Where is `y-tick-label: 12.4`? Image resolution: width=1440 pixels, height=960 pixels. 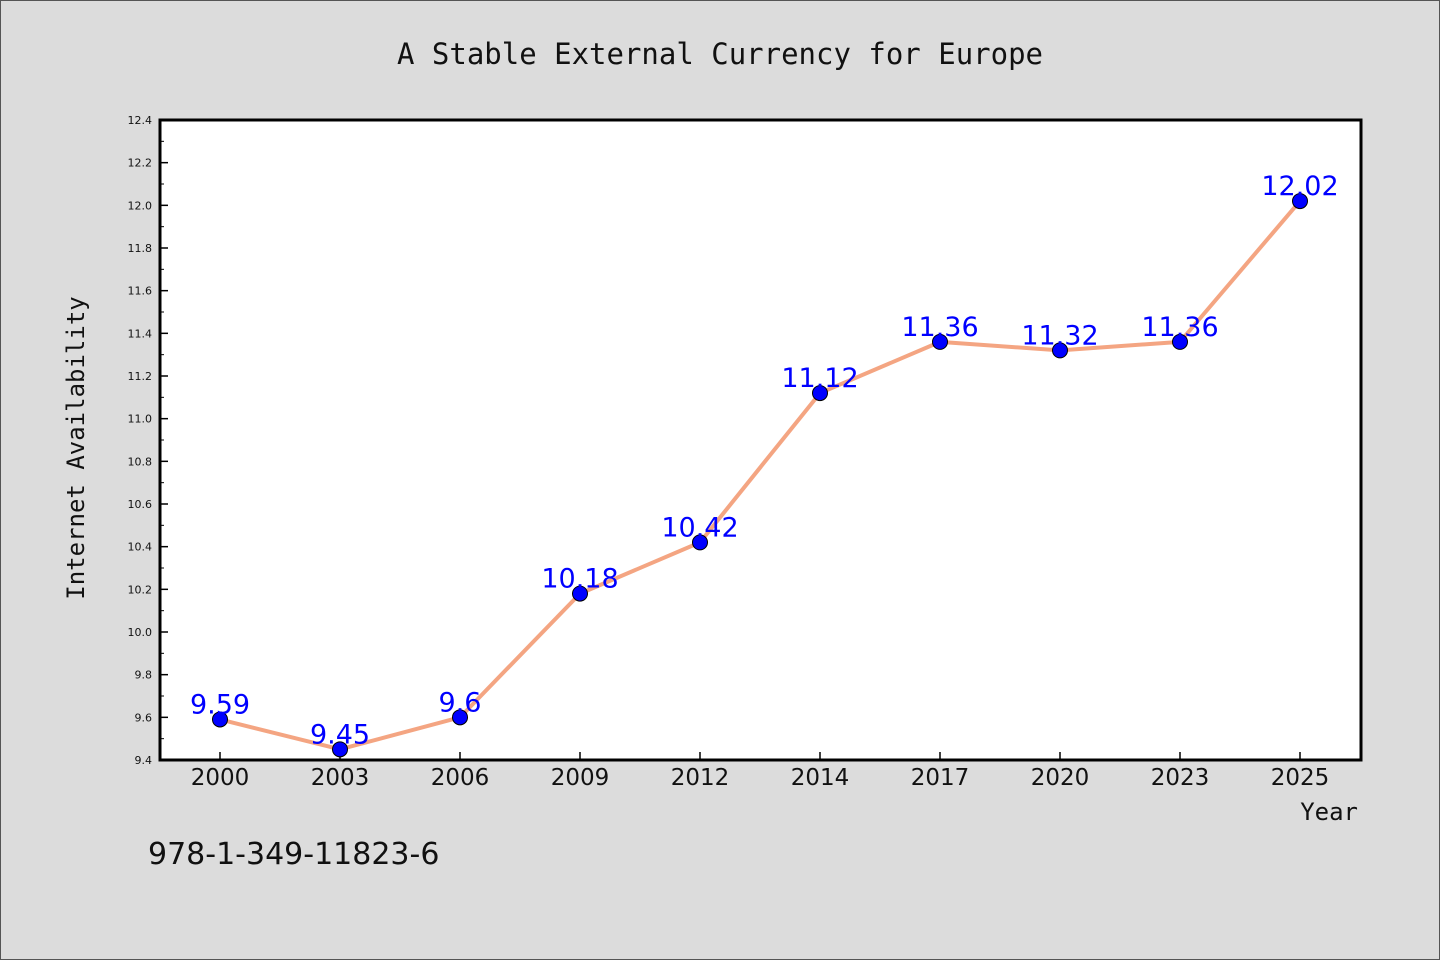 y-tick-label: 12.4 is located at coordinates (140, 120).